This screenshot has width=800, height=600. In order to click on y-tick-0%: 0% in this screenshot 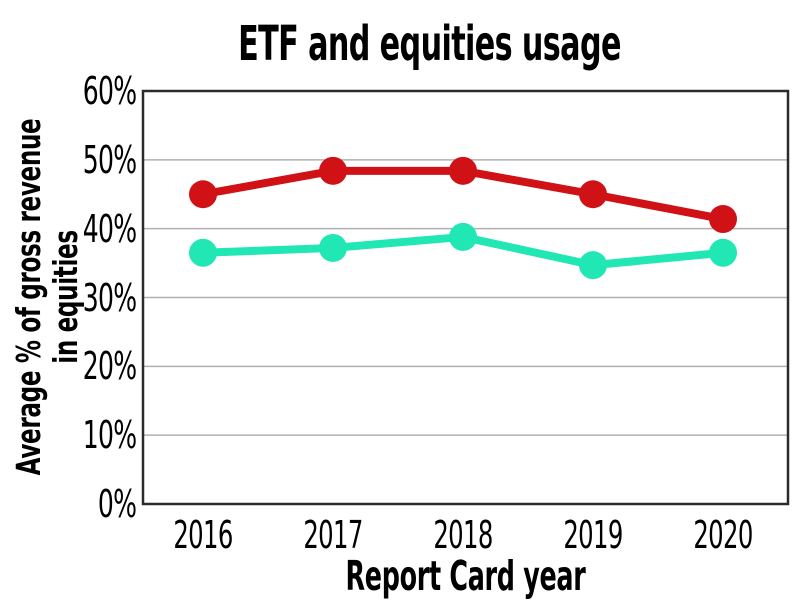, I will do `click(117, 504)`.